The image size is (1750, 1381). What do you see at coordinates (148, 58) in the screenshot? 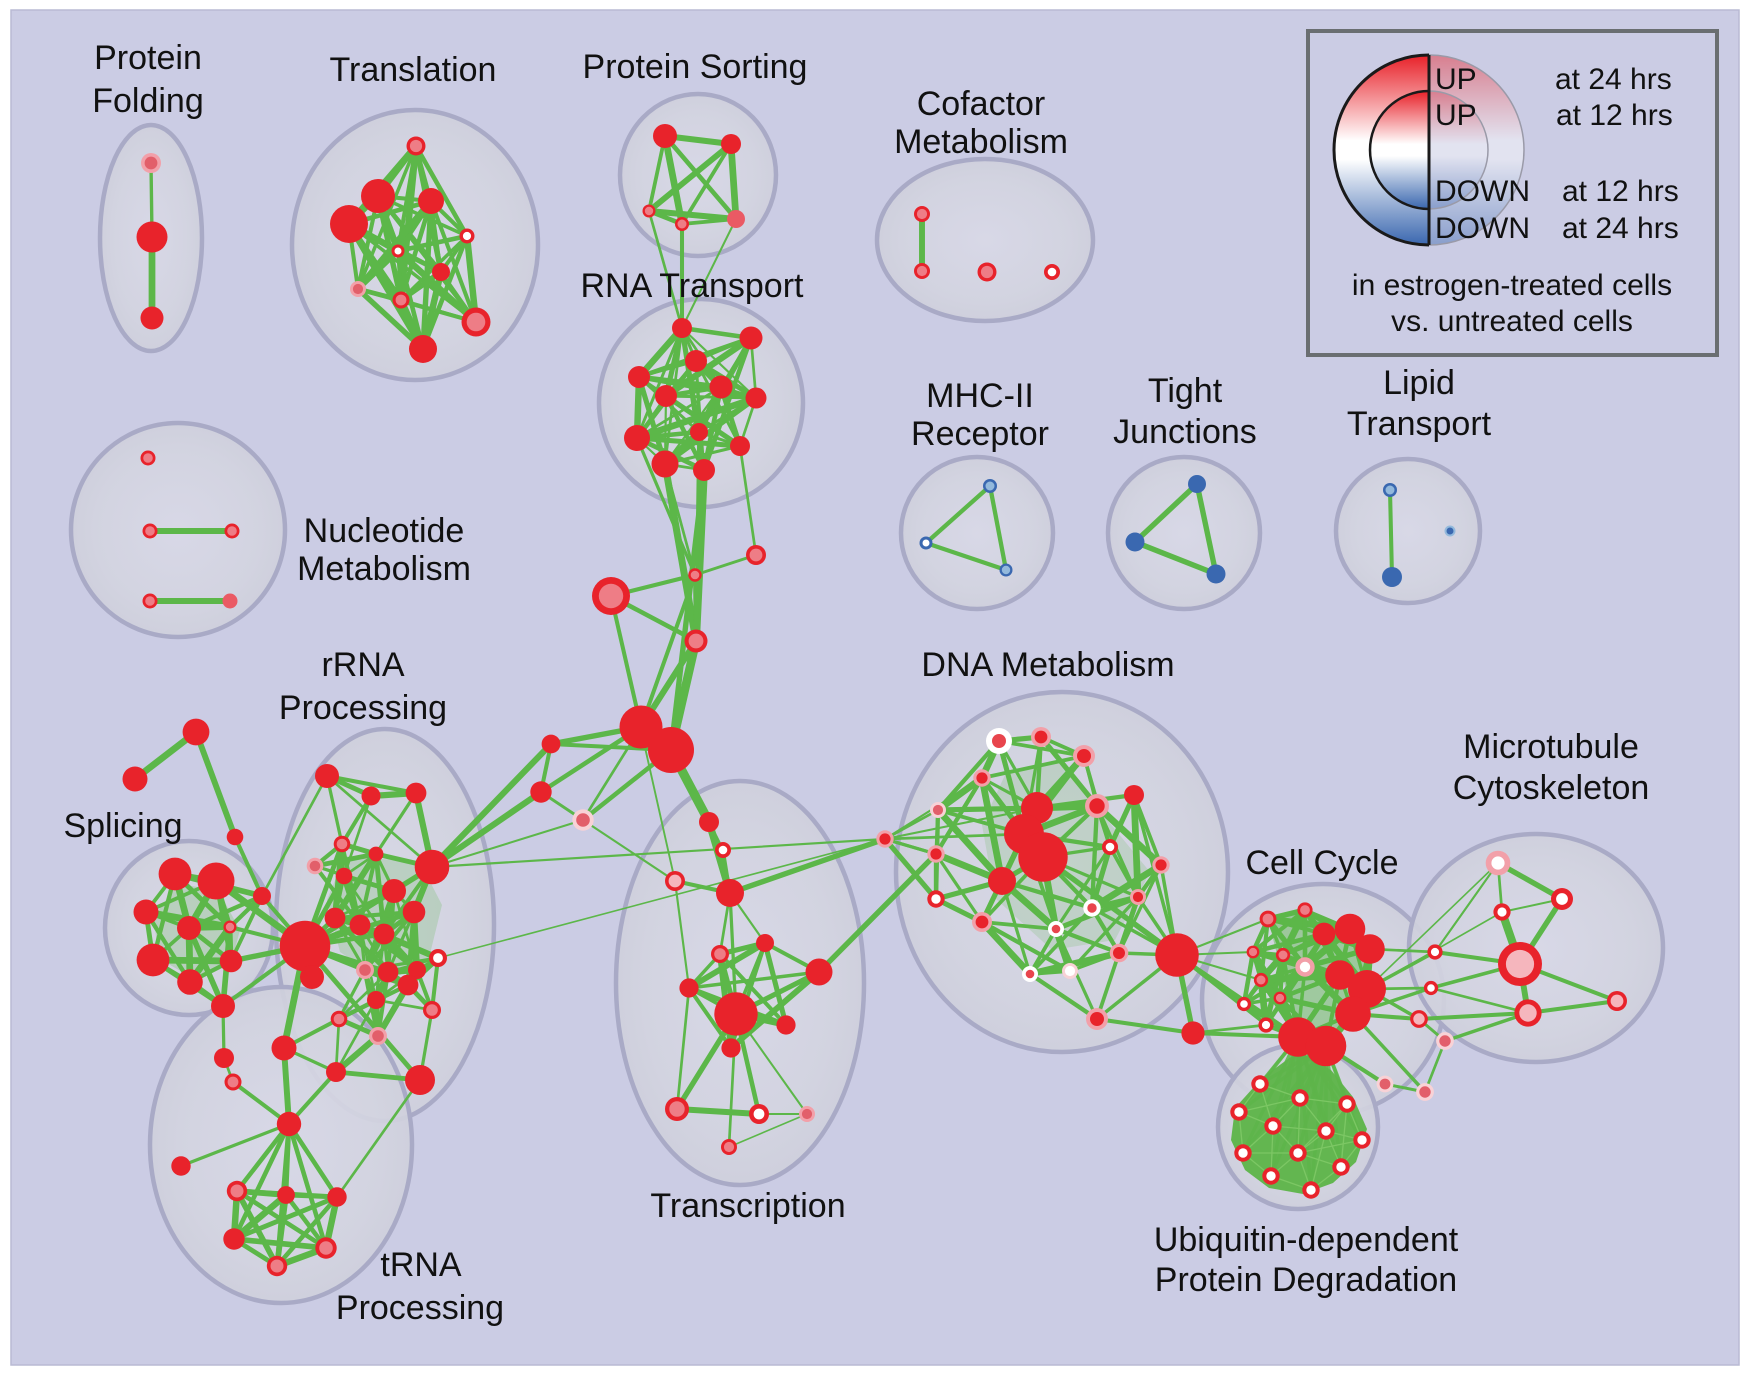
I see `svg-text: Protein` at bounding box center [148, 58].